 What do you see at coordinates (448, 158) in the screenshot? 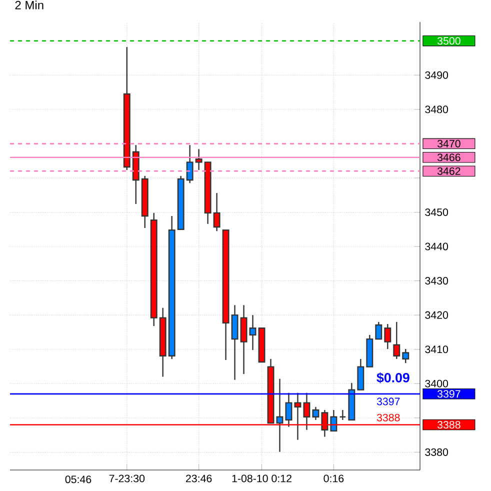
I see `ref-line-label: 3466` at bounding box center [448, 158].